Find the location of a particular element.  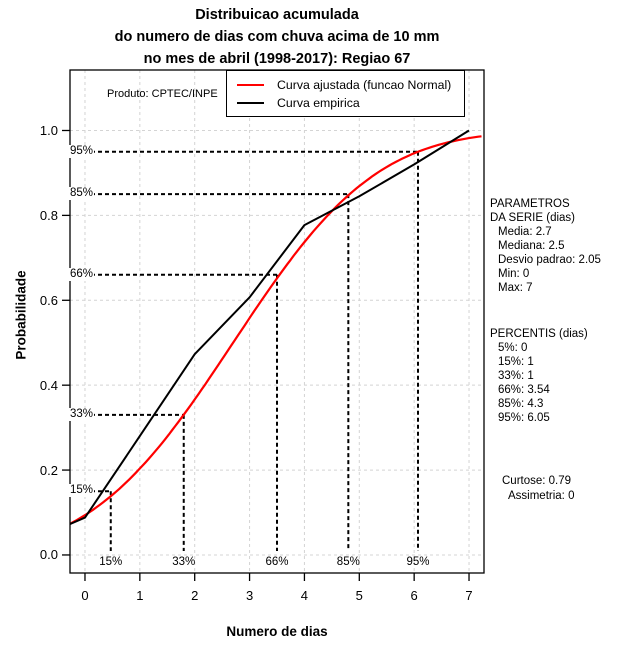

y-tick-label: 0.0 is located at coordinates (48, 555).